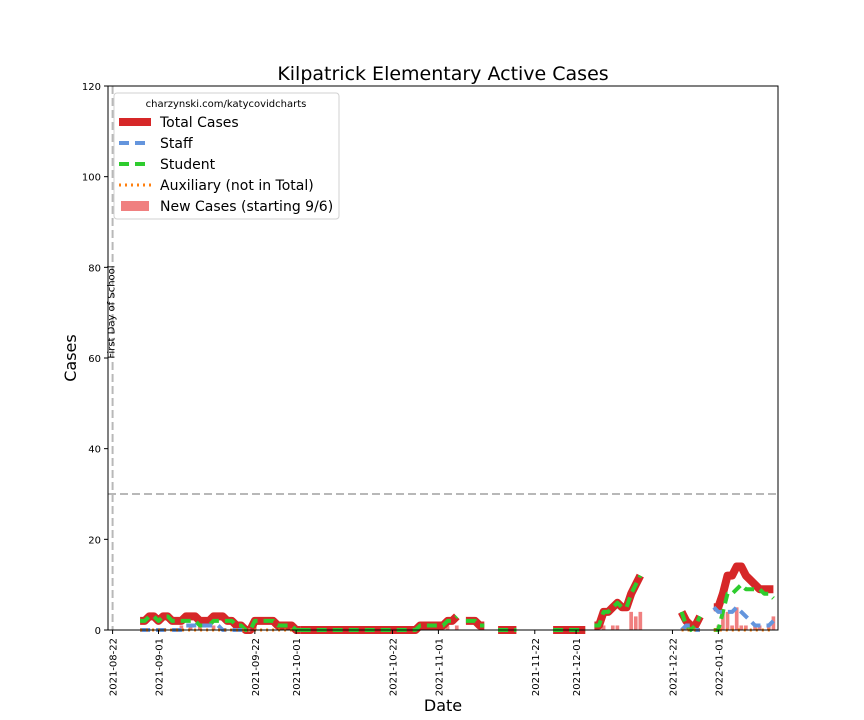  What do you see at coordinates (443, 705) in the screenshot?
I see `x-axis-label: Date` at bounding box center [443, 705].